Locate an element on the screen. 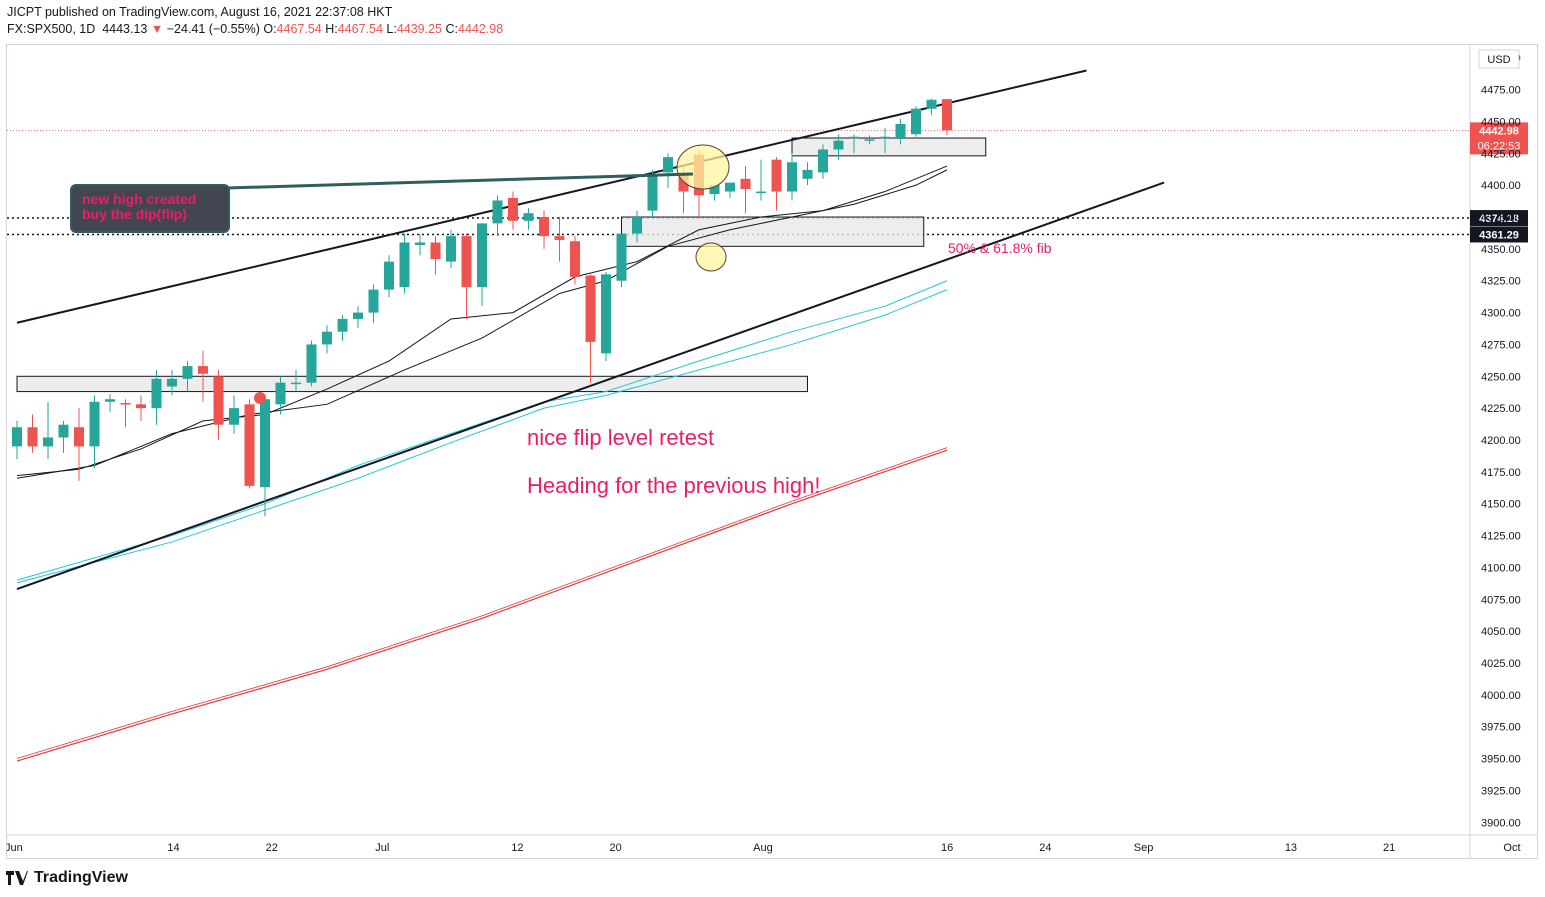  time-tick-label: 24 is located at coordinates (1045, 848).